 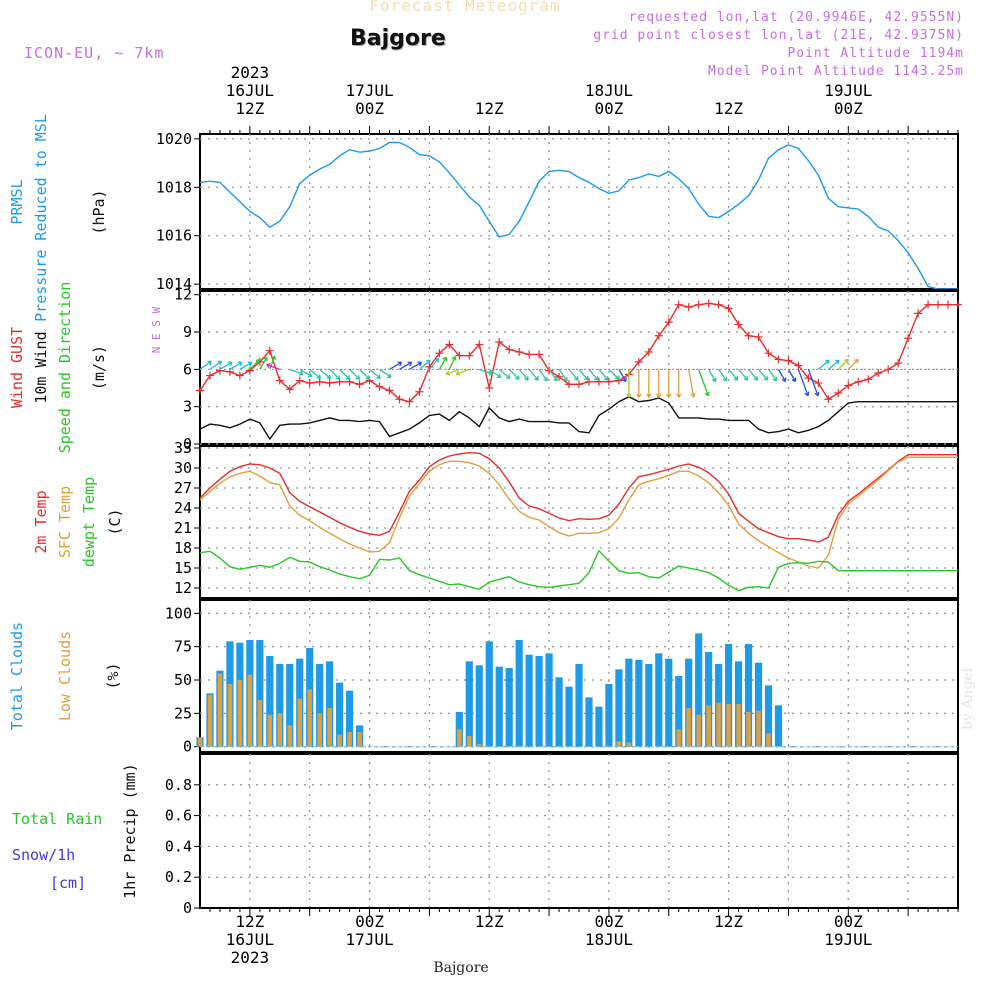 I want to click on precip-ytick-label: 0.6, so click(x=178, y=816).